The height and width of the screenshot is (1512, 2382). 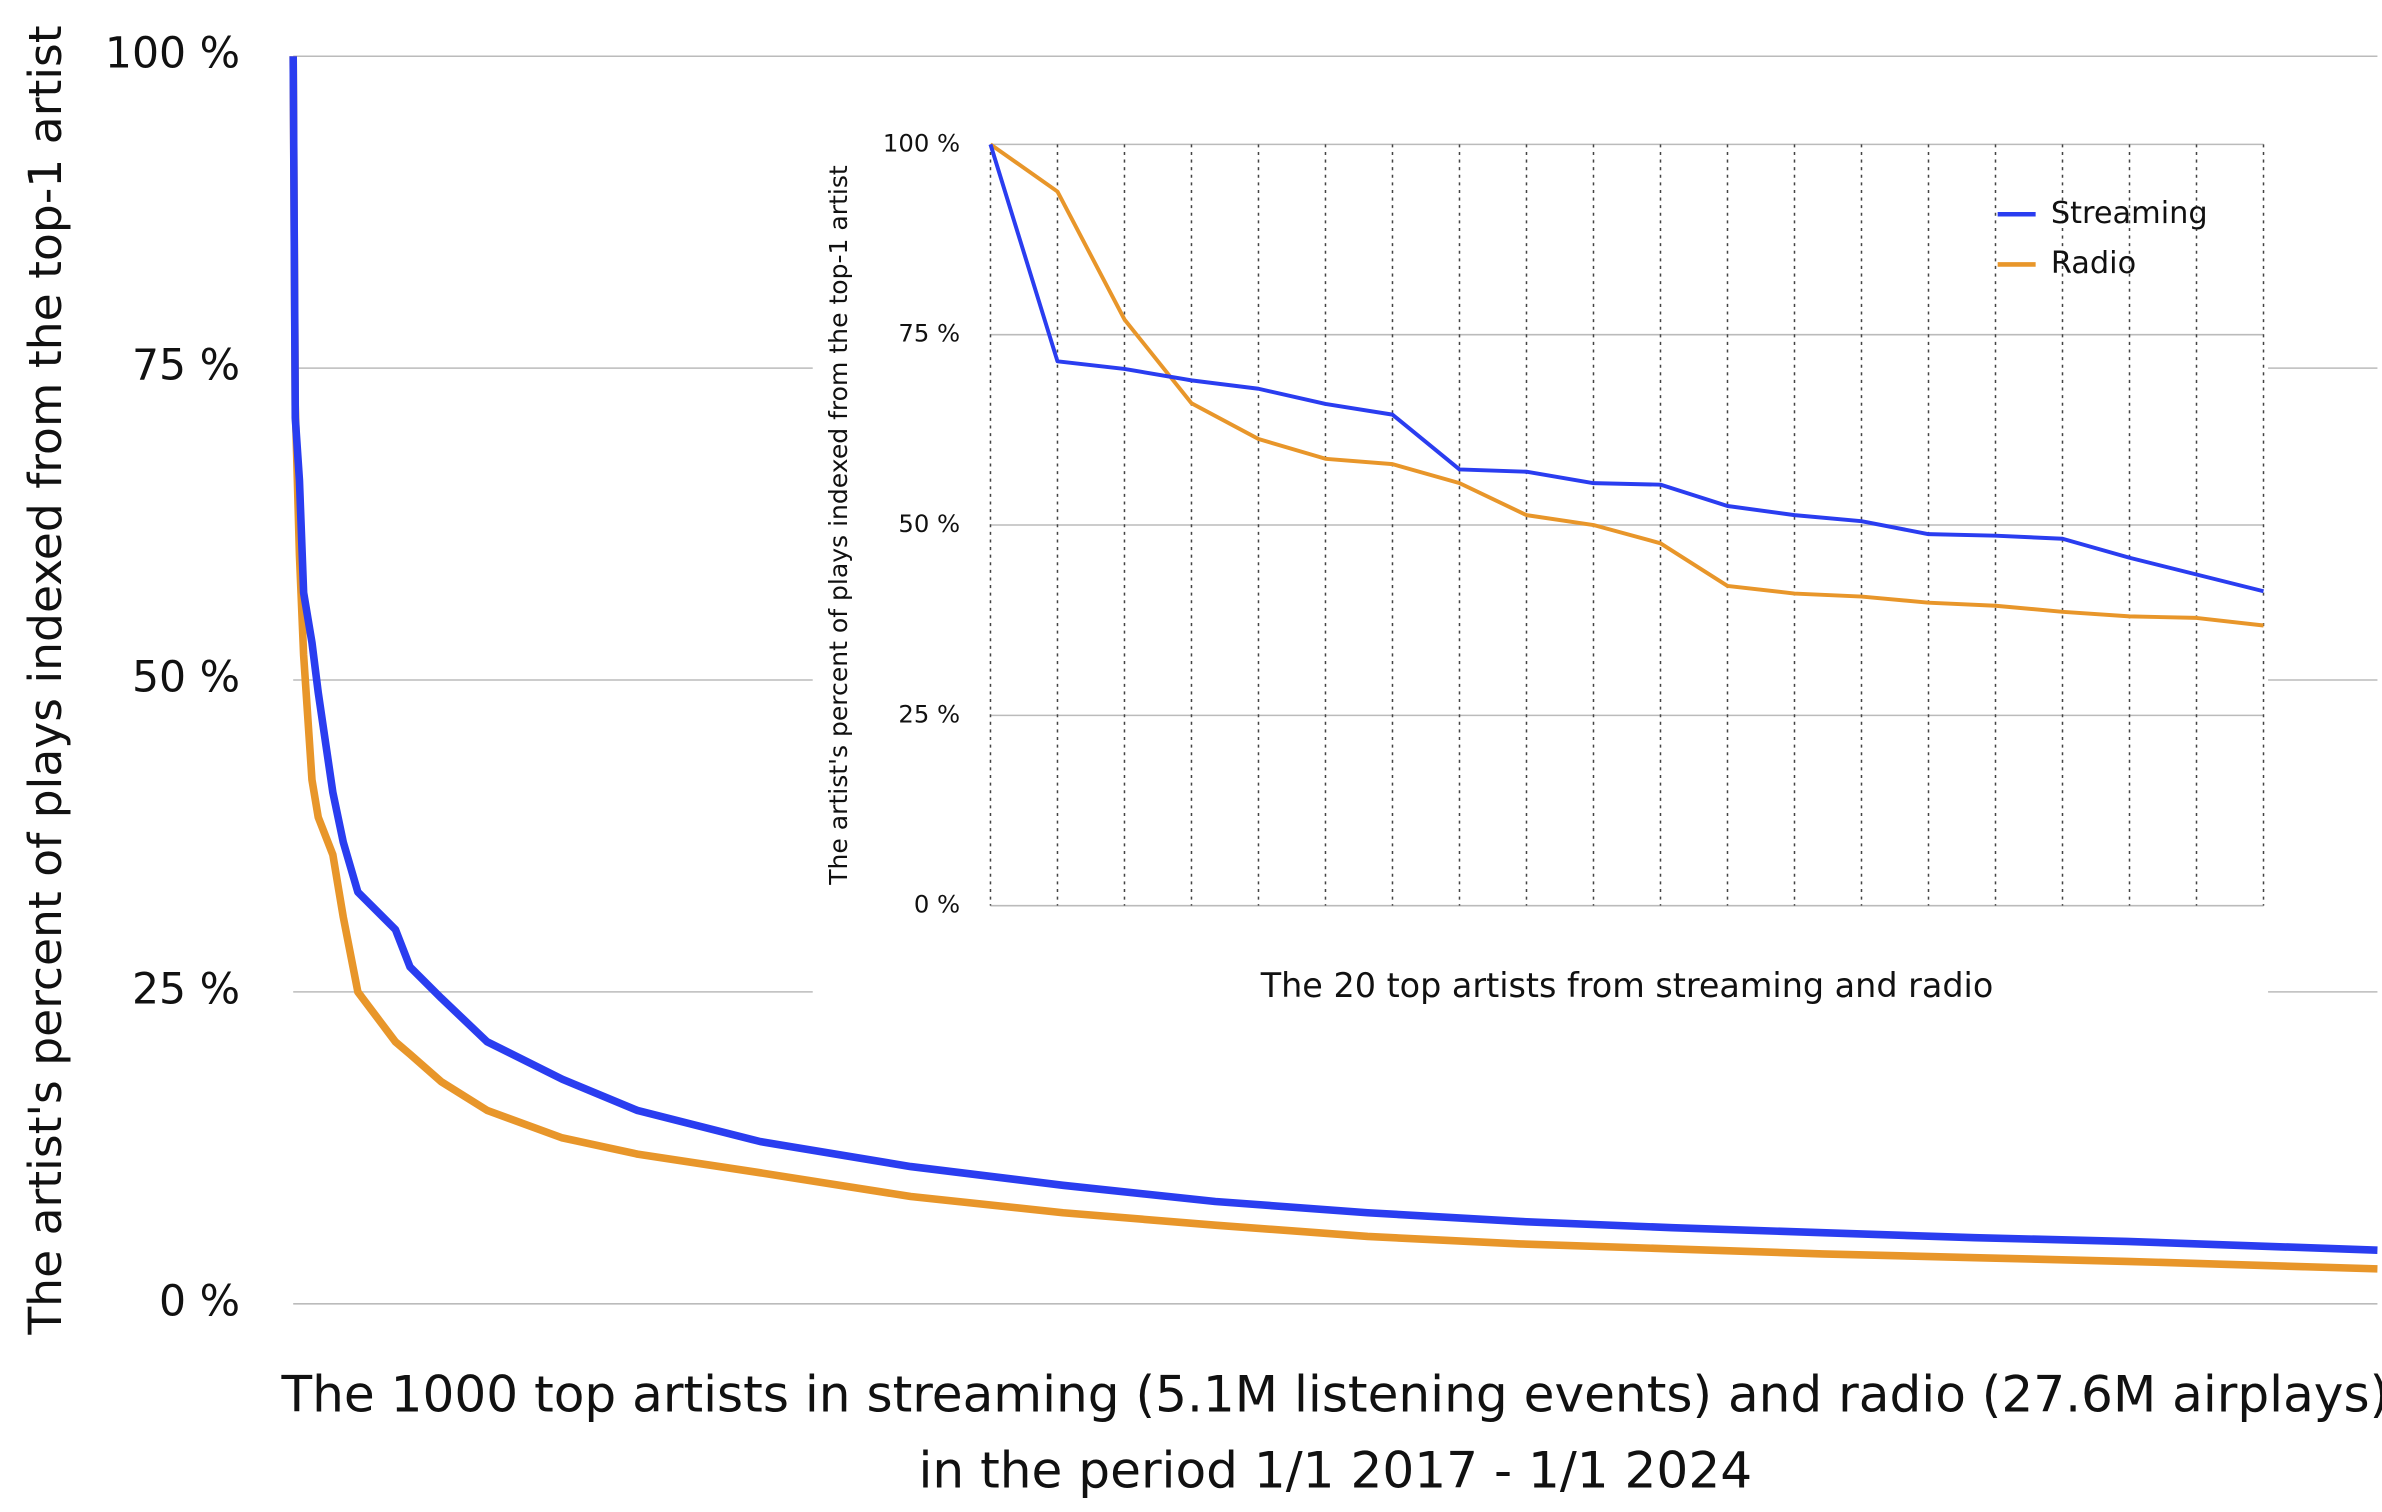 What do you see at coordinates (1336, 1470) in the screenshot?
I see `x-axis-label: in the period 1/1 2017 - 1/1 2024` at bounding box center [1336, 1470].